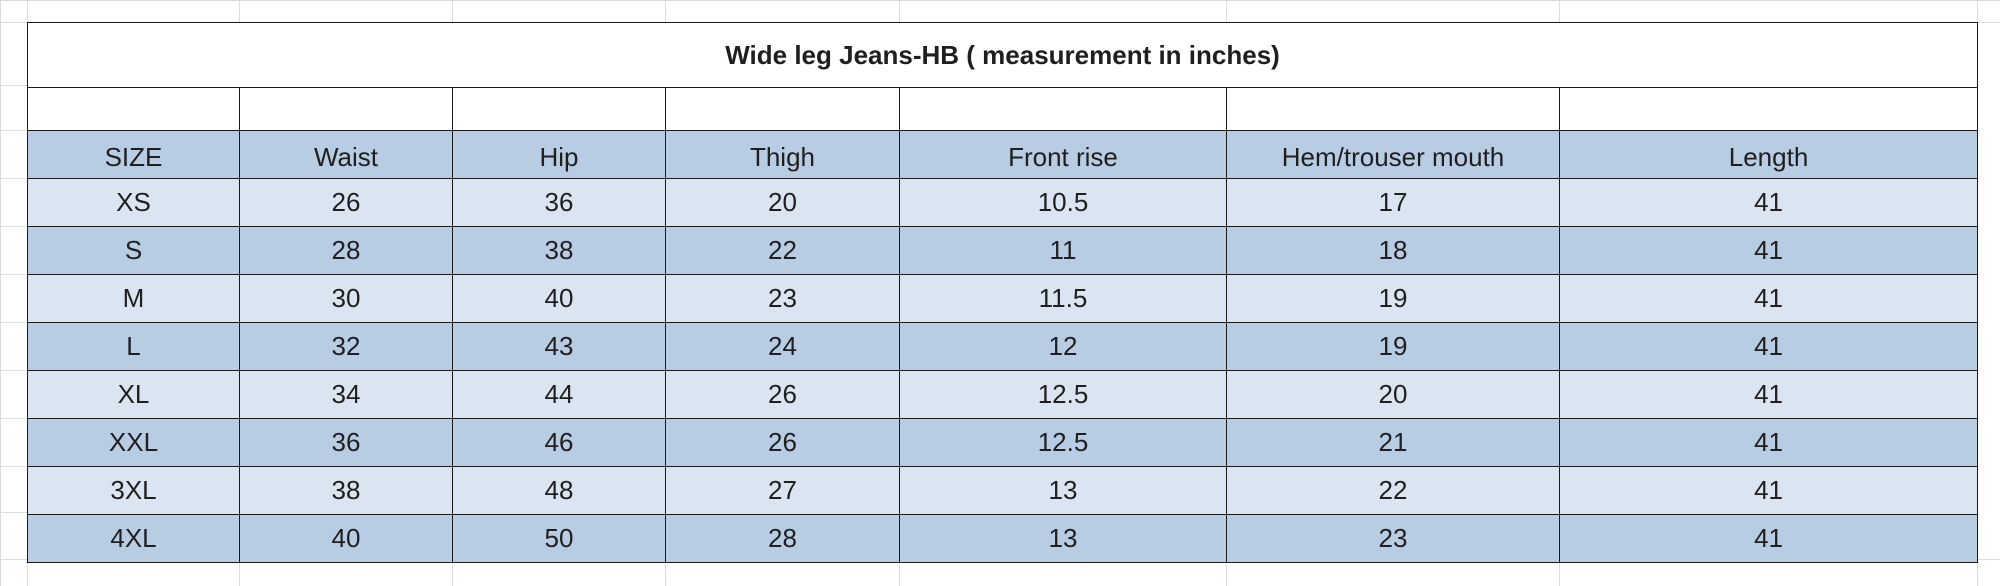  Describe the element at coordinates (1393, 442) in the screenshot. I see `cell-hem: 21` at that location.